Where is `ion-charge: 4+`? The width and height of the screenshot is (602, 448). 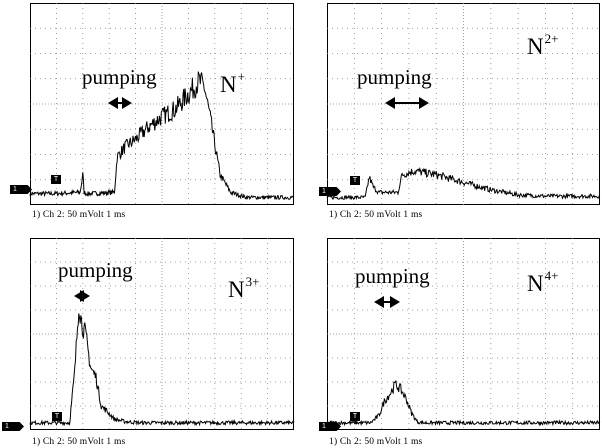 ion-charge: 4+ is located at coordinates (551, 275).